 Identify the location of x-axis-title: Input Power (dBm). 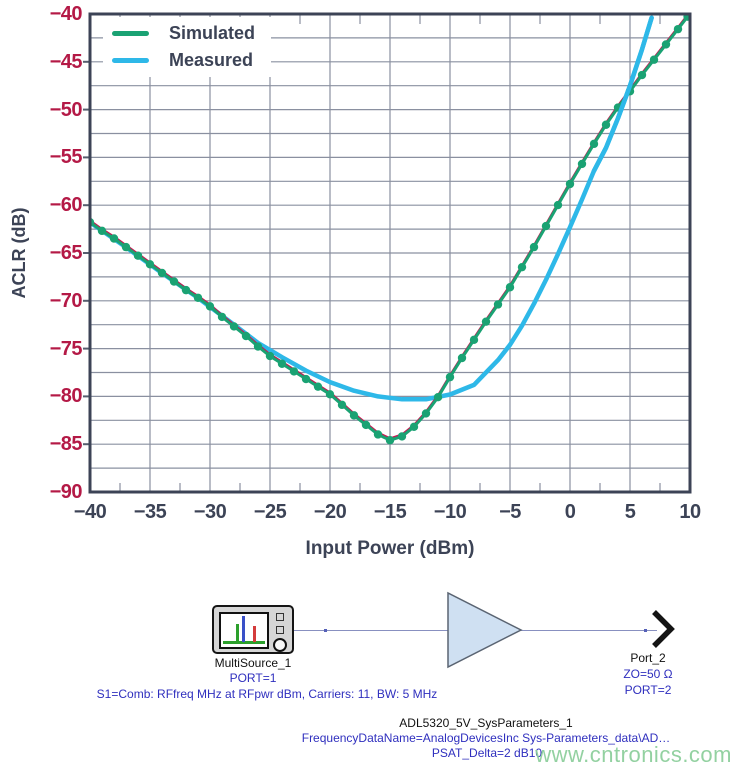
(390, 548).